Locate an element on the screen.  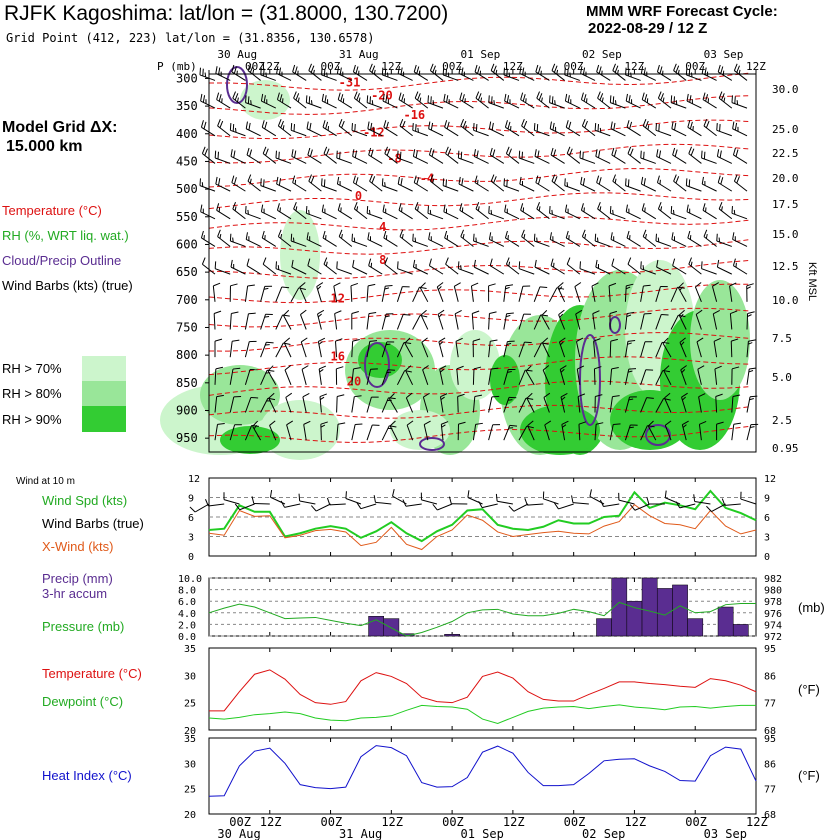
pressure-ytick: 978 is located at coordinates (773, 602).